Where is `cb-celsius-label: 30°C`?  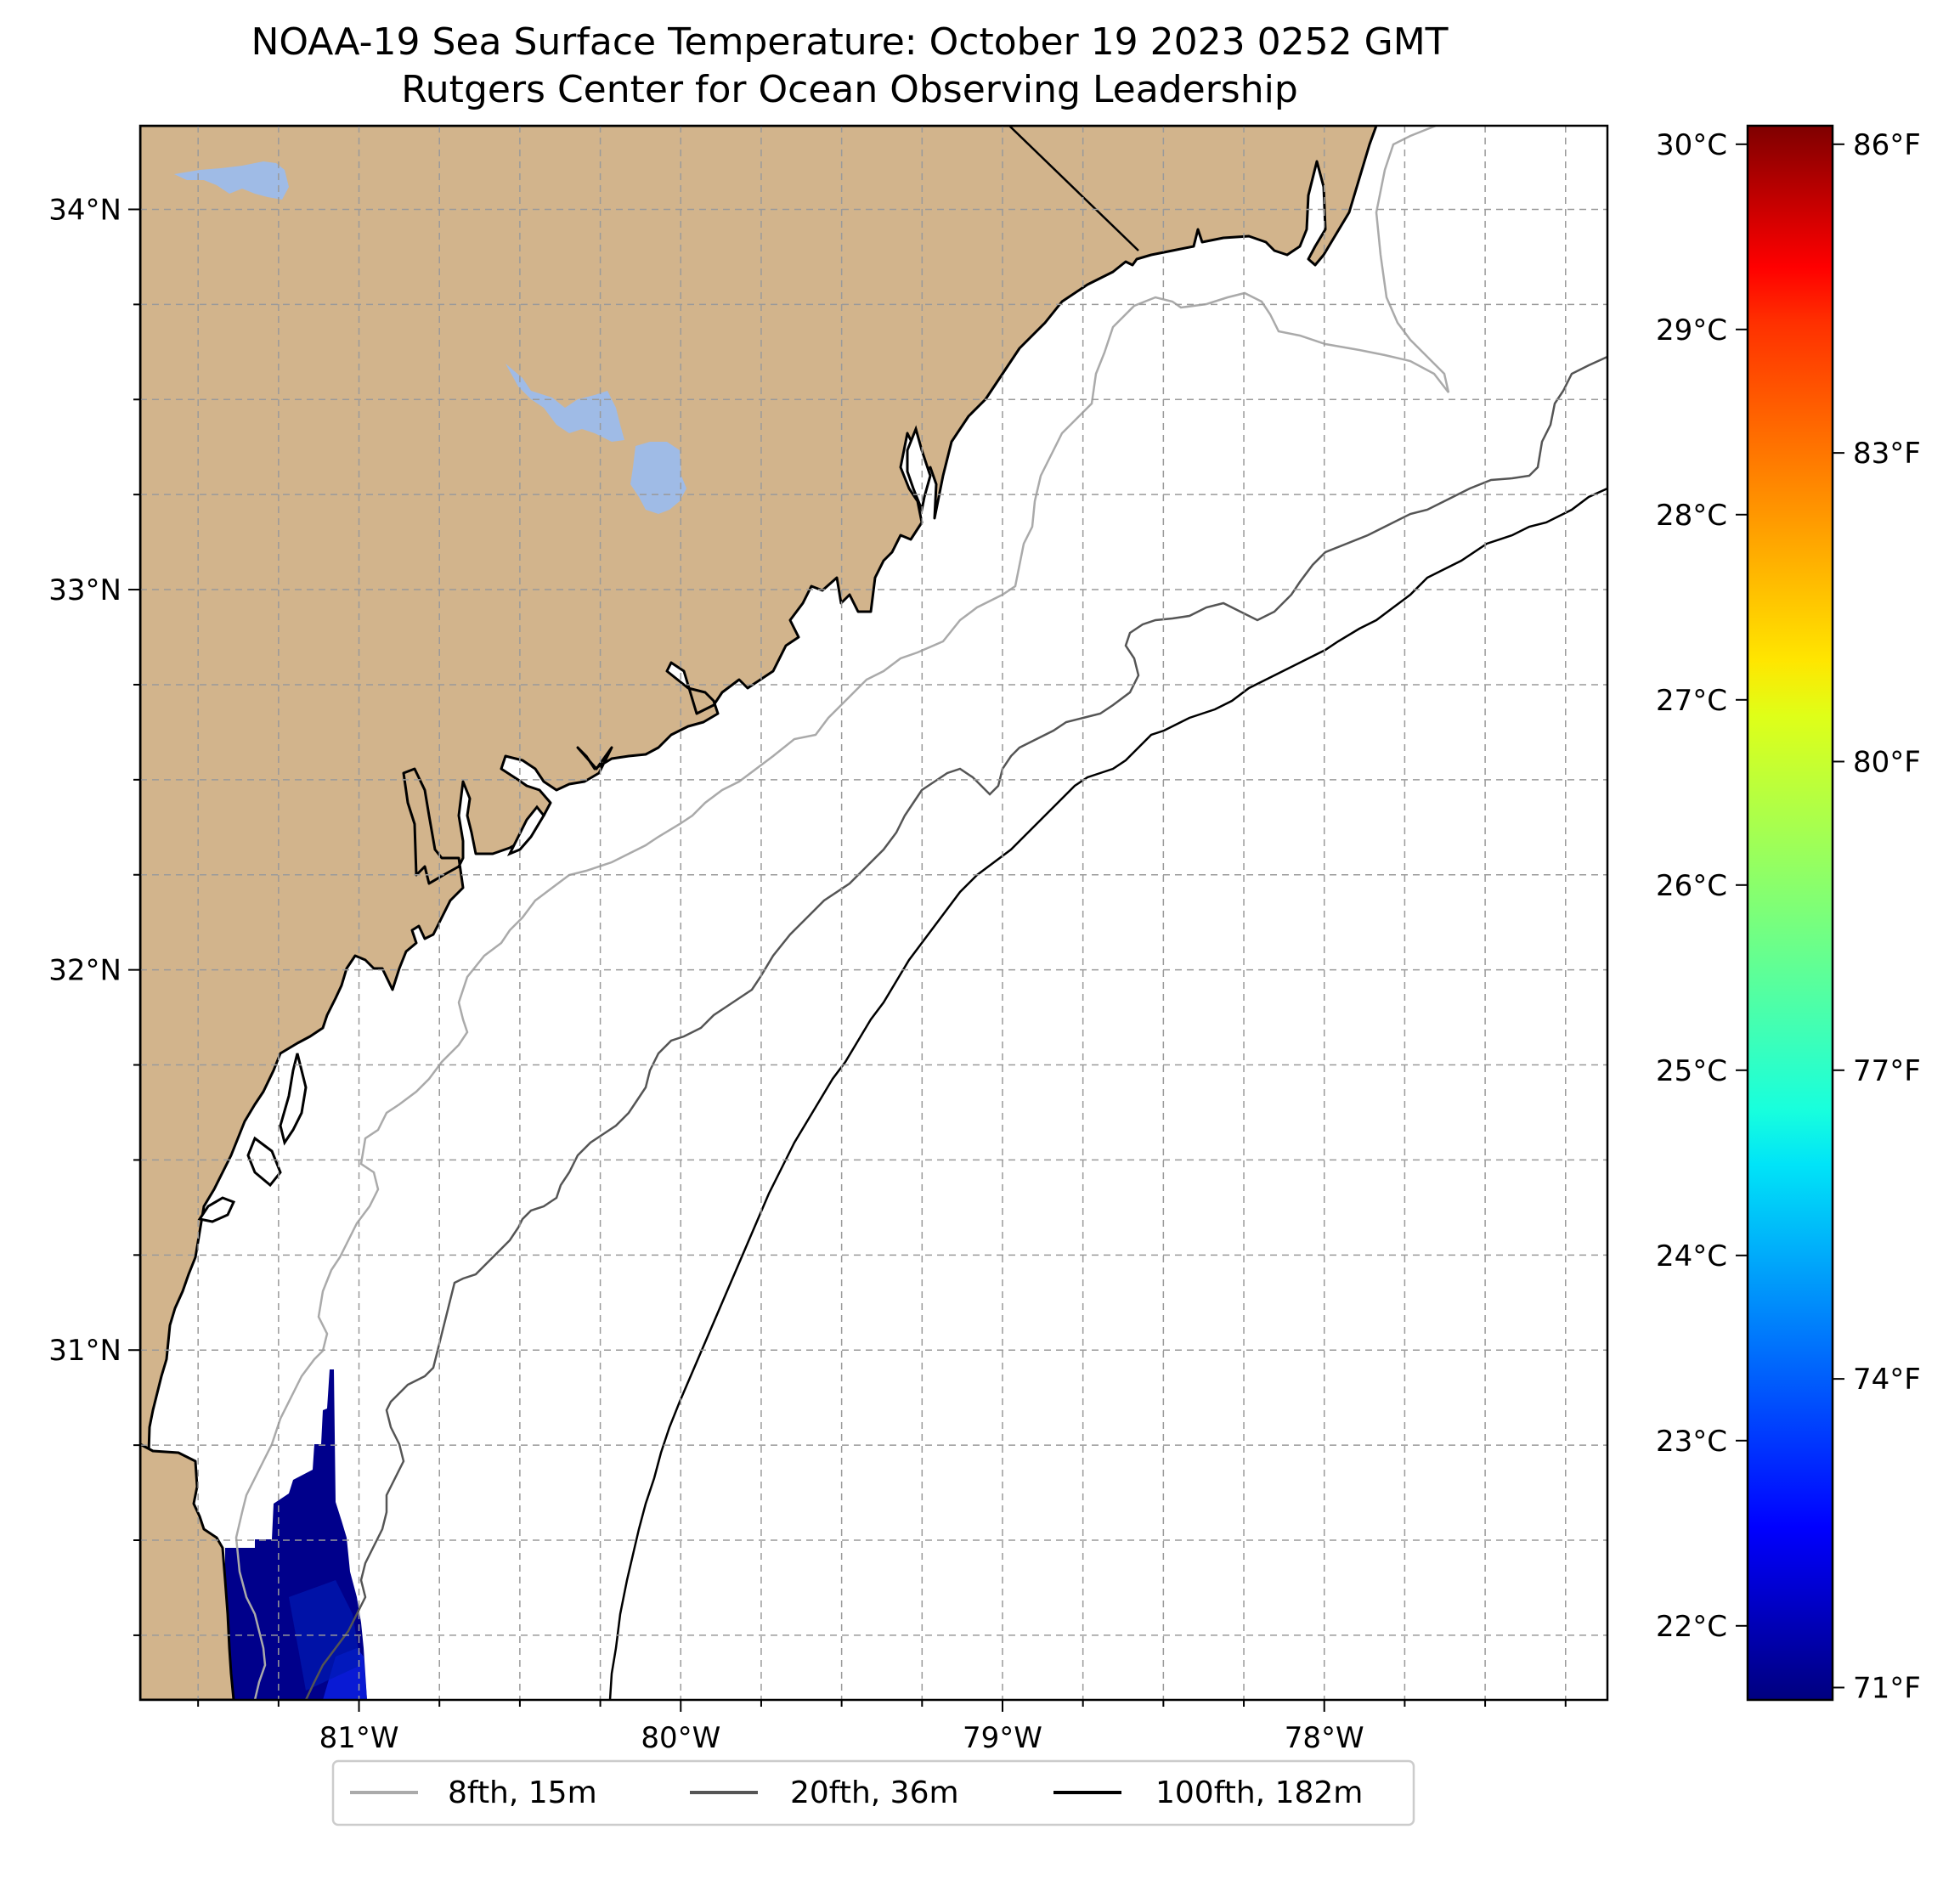 cb-celsius-label: 30°C is located at coordinates (1692, 145).